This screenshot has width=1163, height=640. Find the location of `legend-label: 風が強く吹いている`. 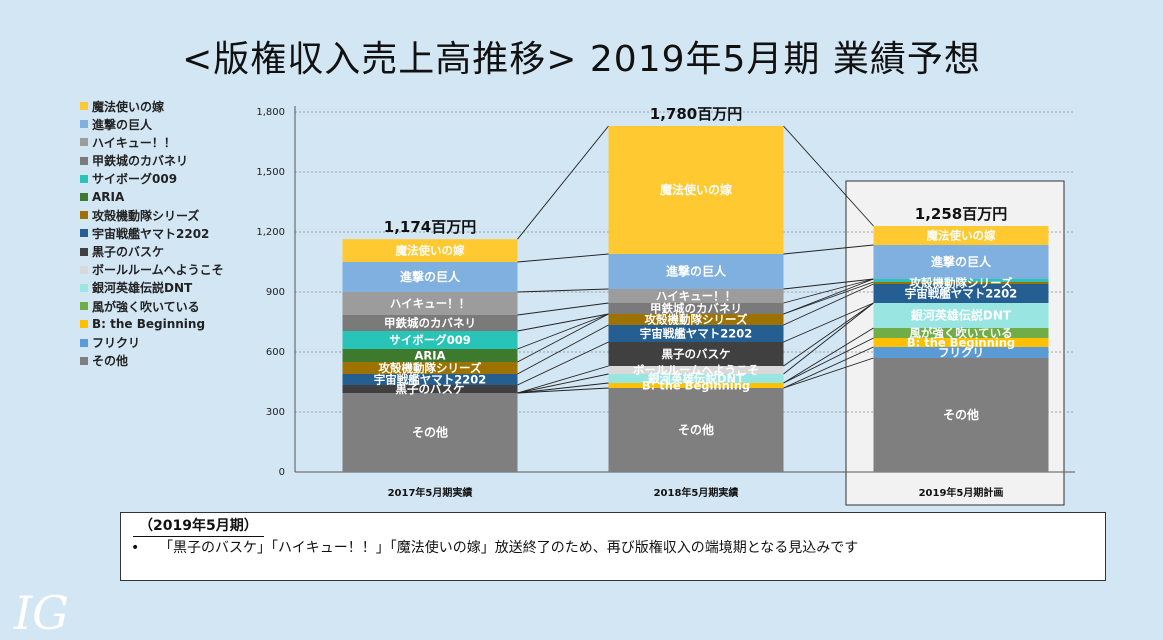

legend-label: 風が強く吹いている is located at coordinates (146, 306).